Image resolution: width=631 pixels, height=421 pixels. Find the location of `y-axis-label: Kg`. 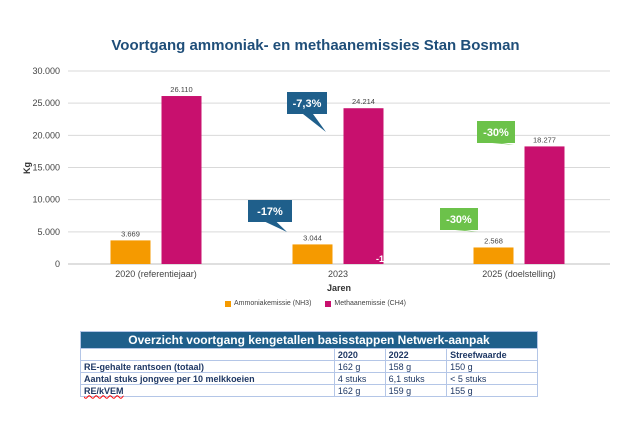

y-axis-label: Kg is located at coordinates (27, 168).